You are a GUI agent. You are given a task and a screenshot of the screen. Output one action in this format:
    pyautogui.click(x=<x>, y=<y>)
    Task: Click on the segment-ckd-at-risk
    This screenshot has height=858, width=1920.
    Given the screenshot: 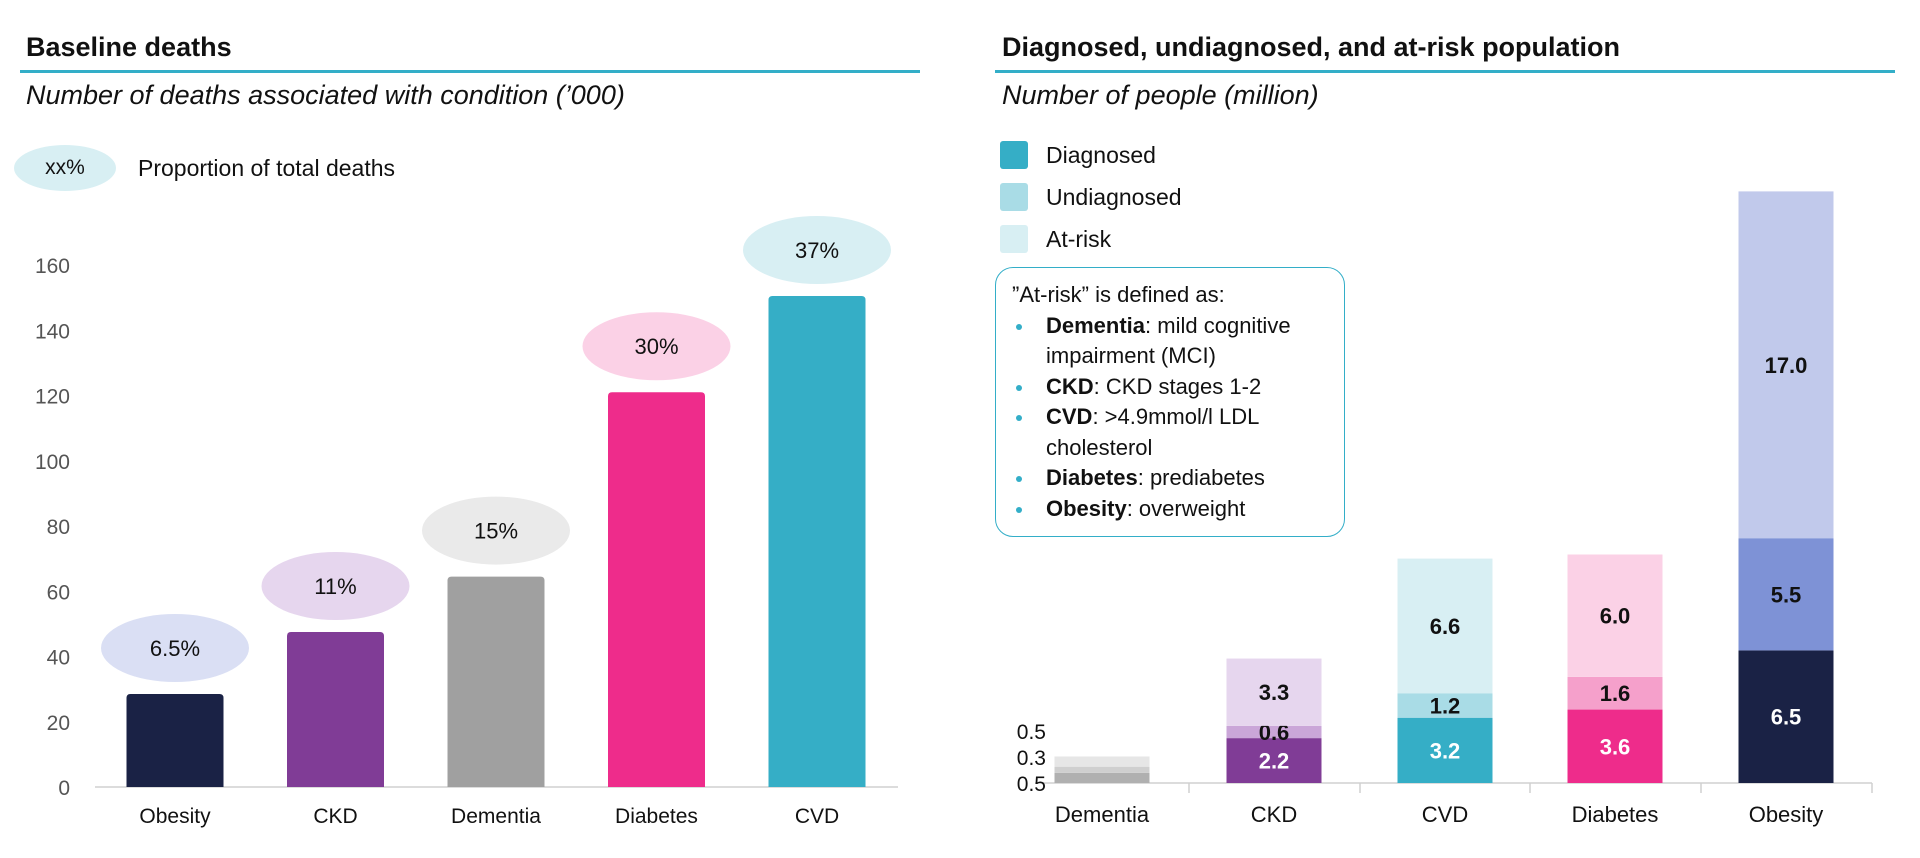 What is the action you would take?
    pyautogui.click(x=1274, y=692)
    